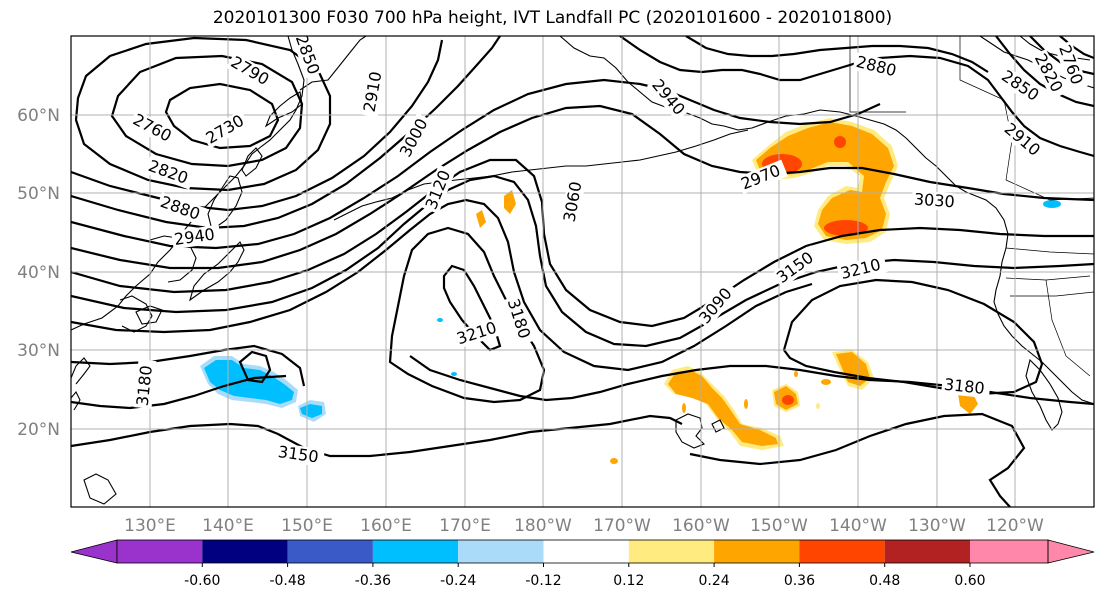  Describe the element at coordinates (586, 565) in the screenshot. I see `colorbar-ticks` at that location.